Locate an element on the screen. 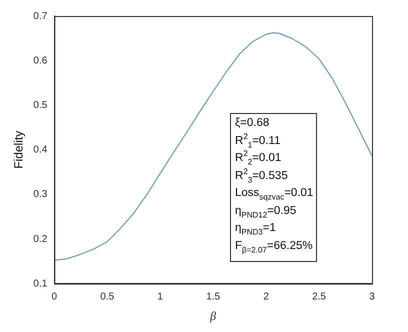 The image size is (408, 332). y-tick-label: 0.2 is located at coordinates (40, 239).